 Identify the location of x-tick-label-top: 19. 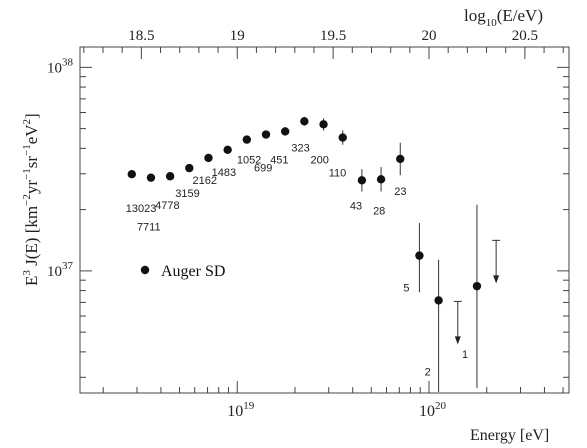
(237, 36).